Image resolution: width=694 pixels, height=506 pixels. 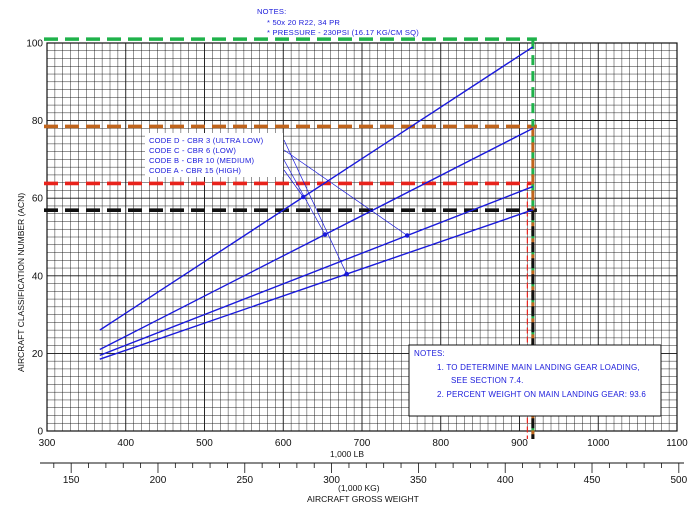 What do you see at coordinates (158, 480) in the screenshot?
I see `kg-tick-label: 200` at bounding box center [158, 480].